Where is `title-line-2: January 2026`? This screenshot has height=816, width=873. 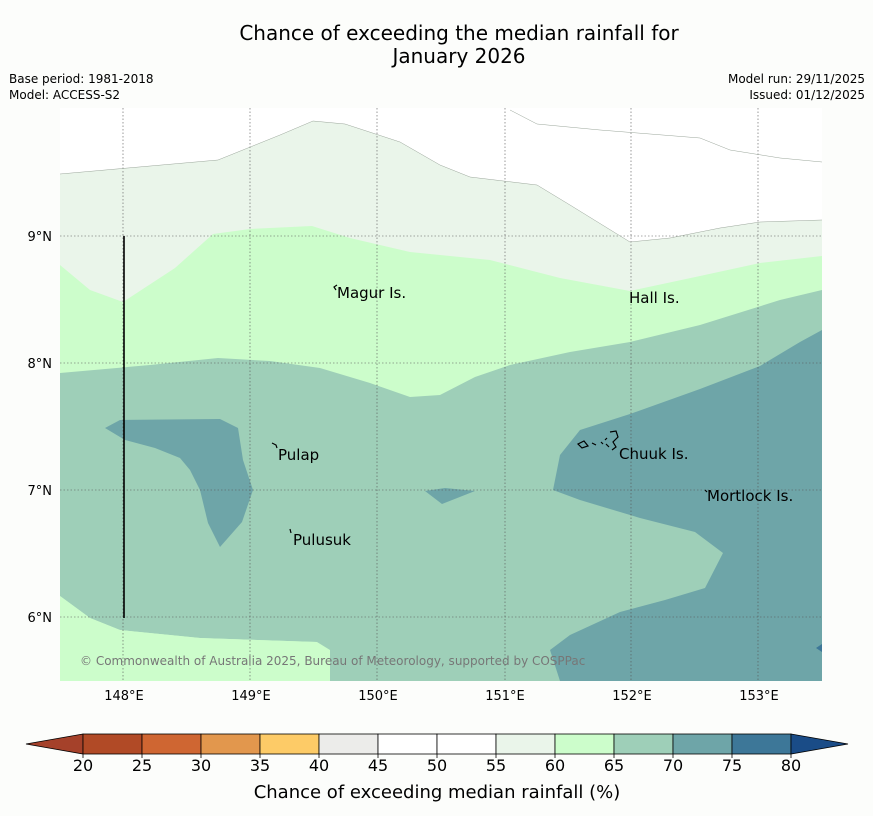
title-line-2: January 2026 is located at coordinates (459, 56).